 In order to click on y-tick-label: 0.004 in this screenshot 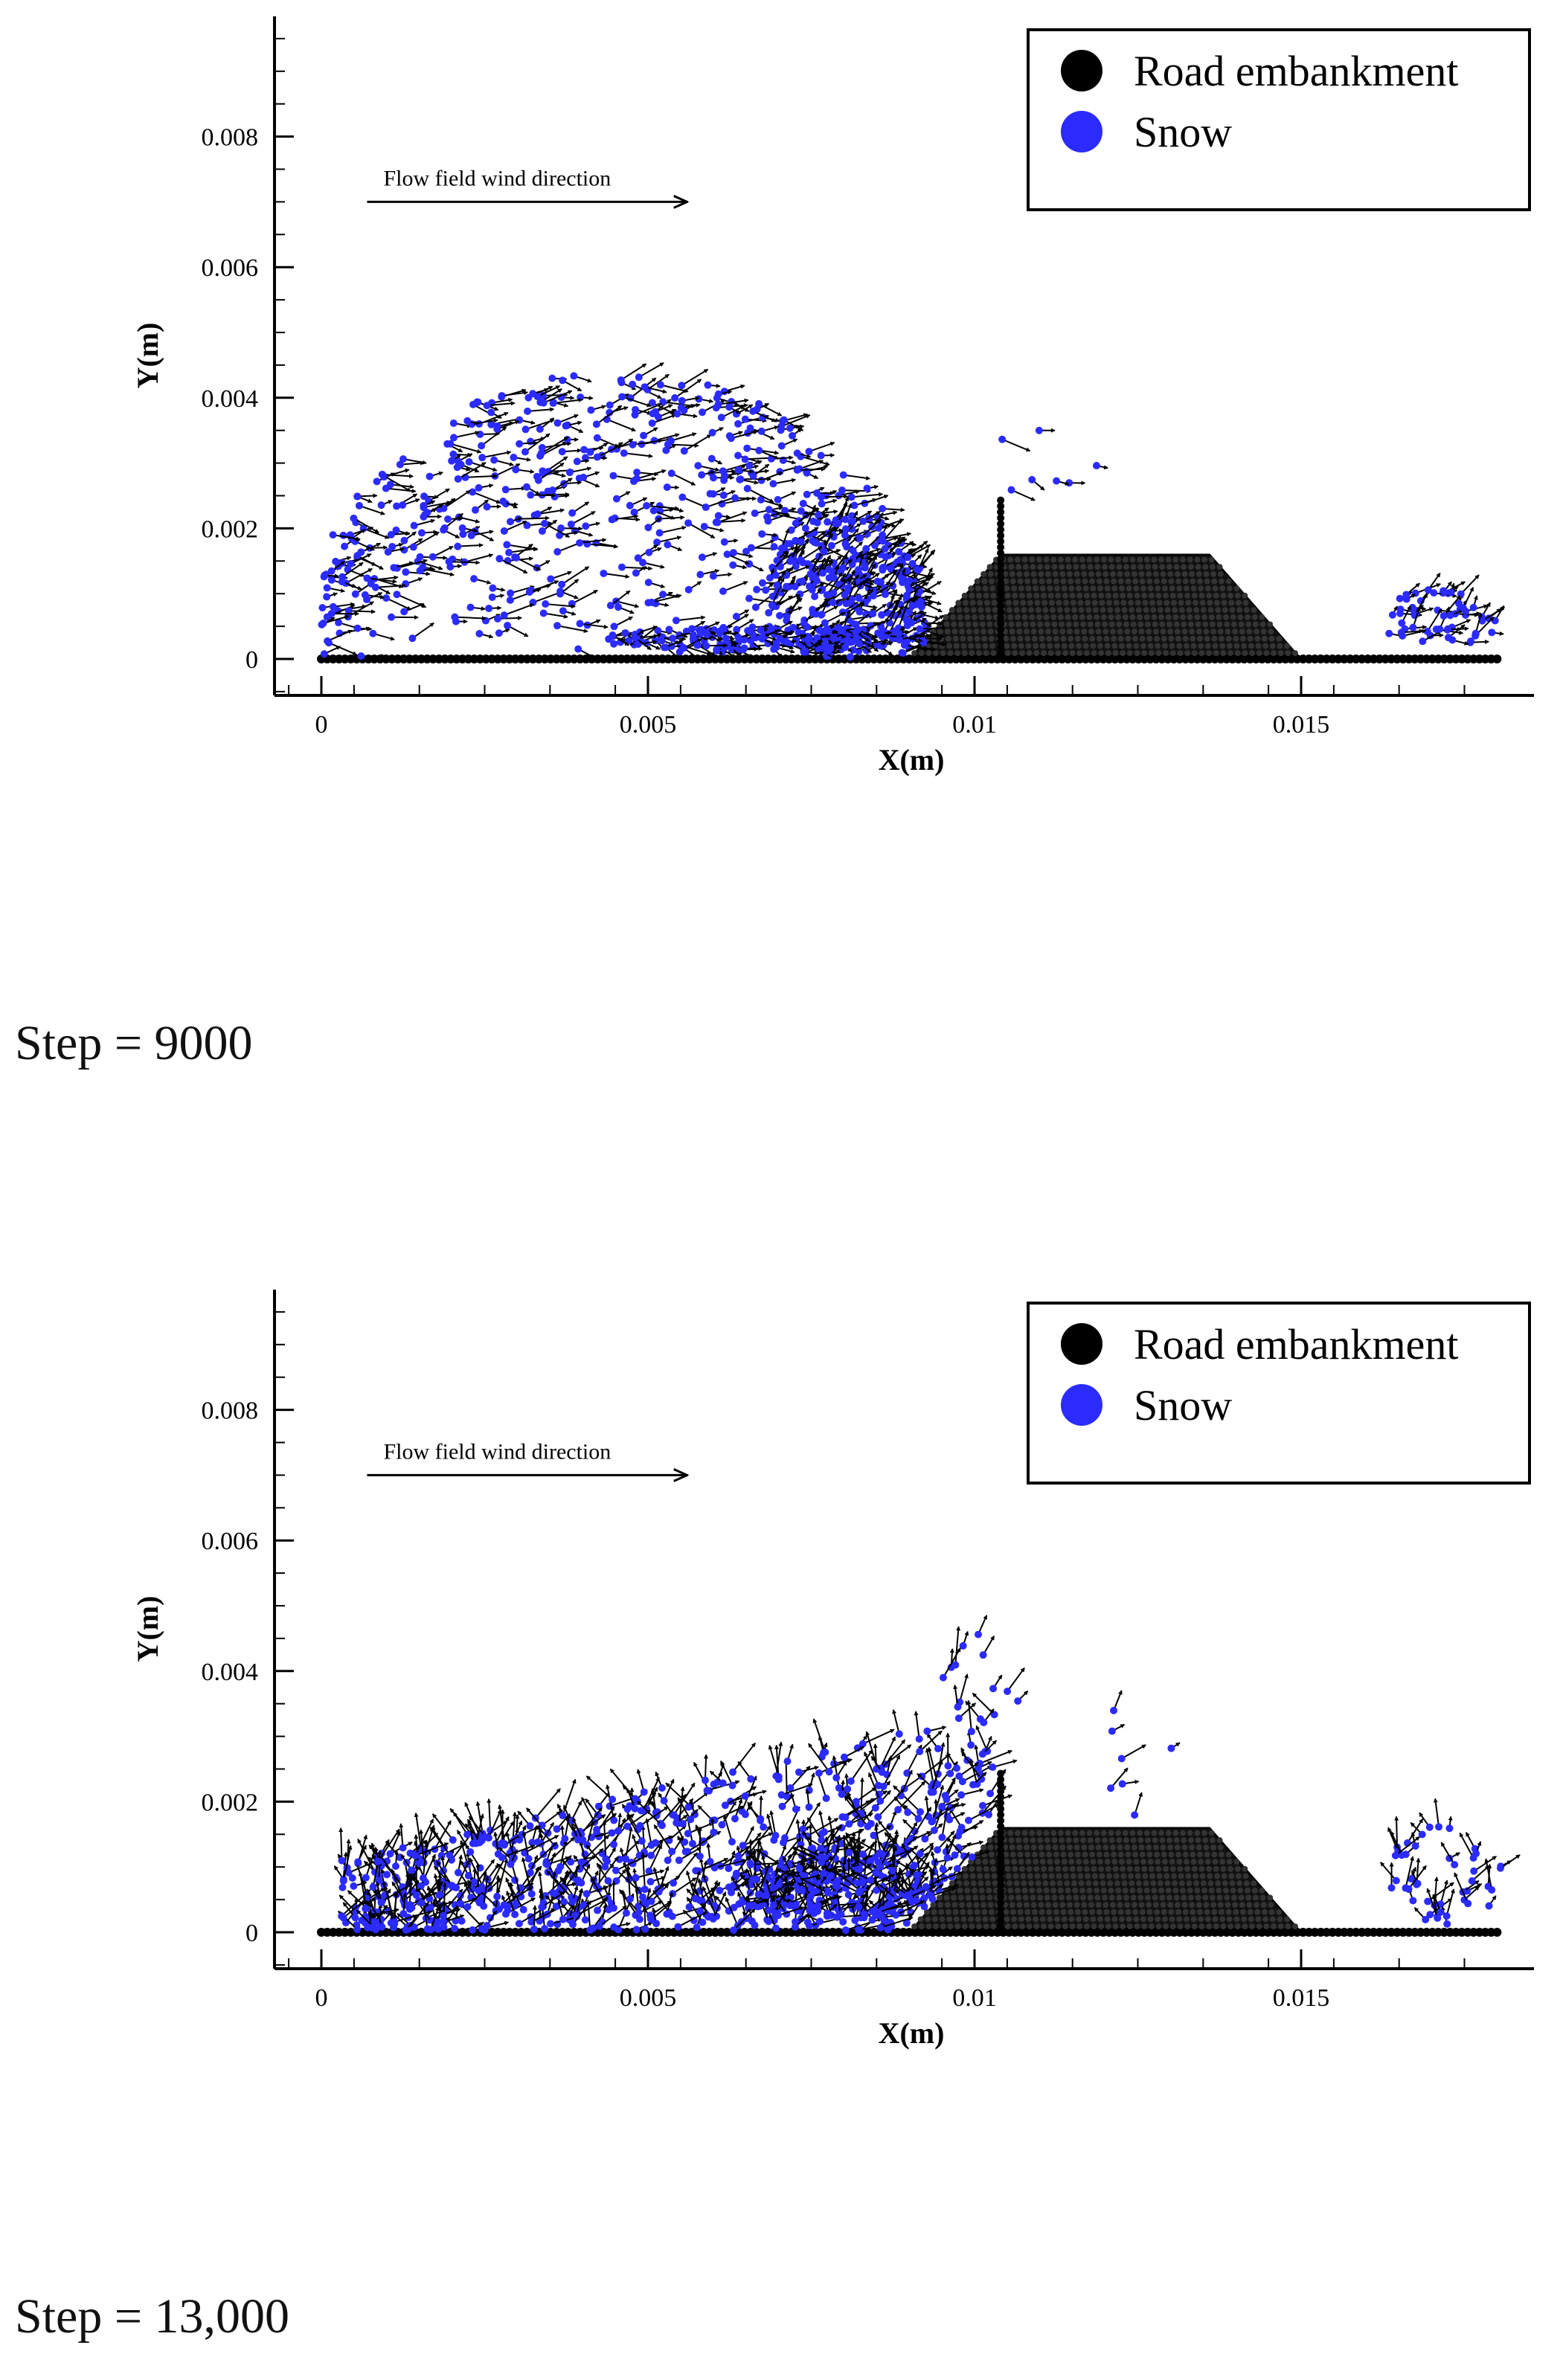, I will do `click(231, 399)`.